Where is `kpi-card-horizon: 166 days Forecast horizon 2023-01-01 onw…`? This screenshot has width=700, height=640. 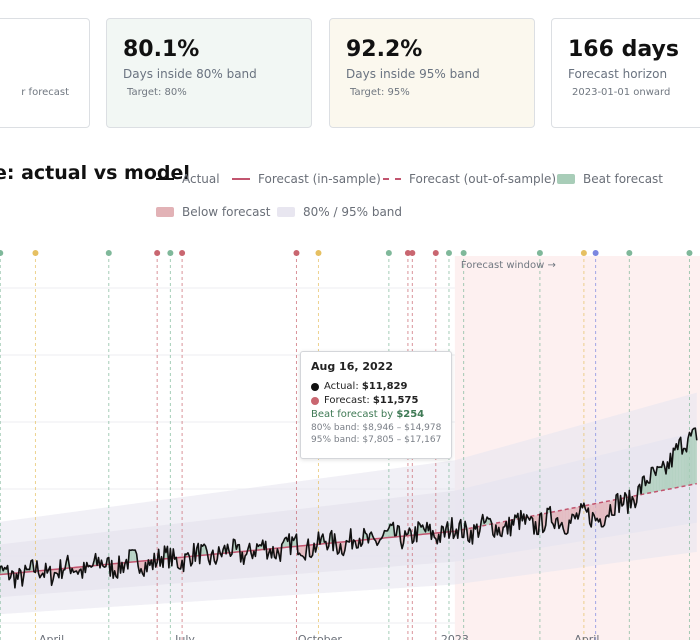 kpi-card-horizon: 166 days Forecast horizon 2023-01-01 onw… is located at coordinates (625, 73).